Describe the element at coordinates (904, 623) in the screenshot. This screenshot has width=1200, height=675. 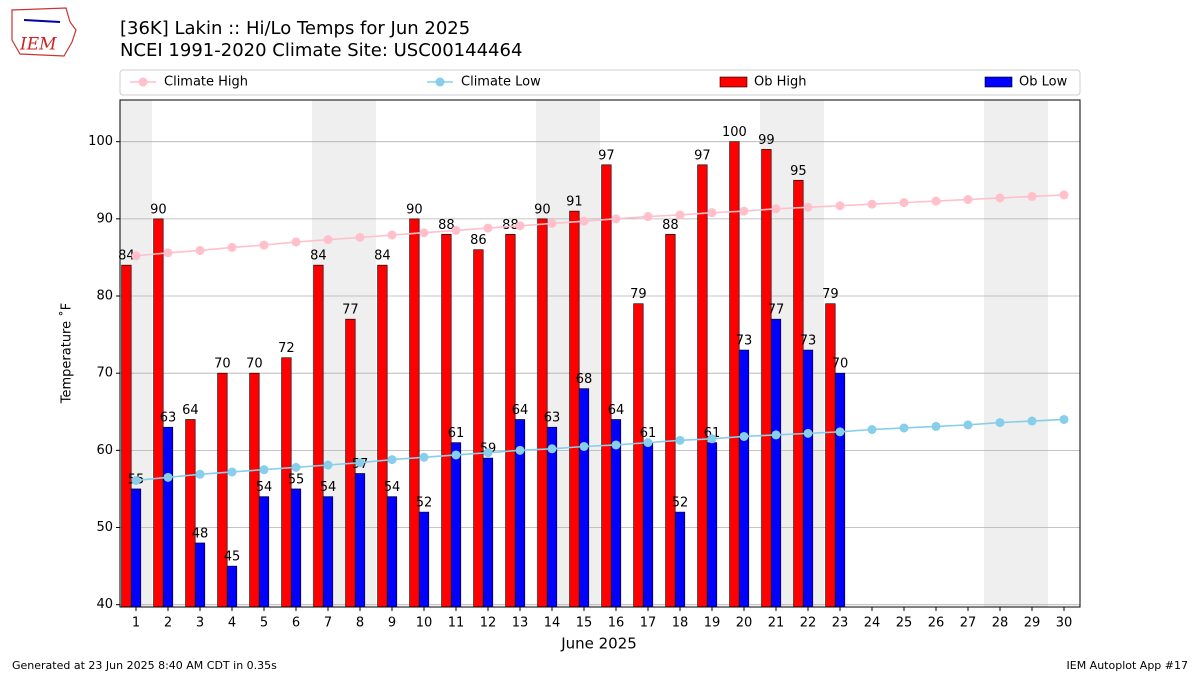
I see `x-tick-label: 25` at that location.